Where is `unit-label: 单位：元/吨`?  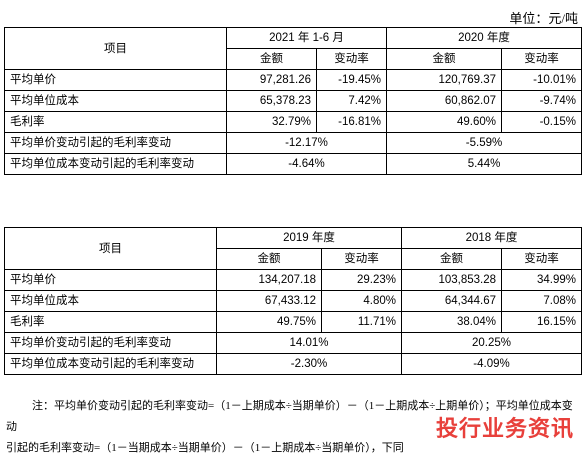 unit-label: 单位：元/吨 is located at coordinates (543, 18).